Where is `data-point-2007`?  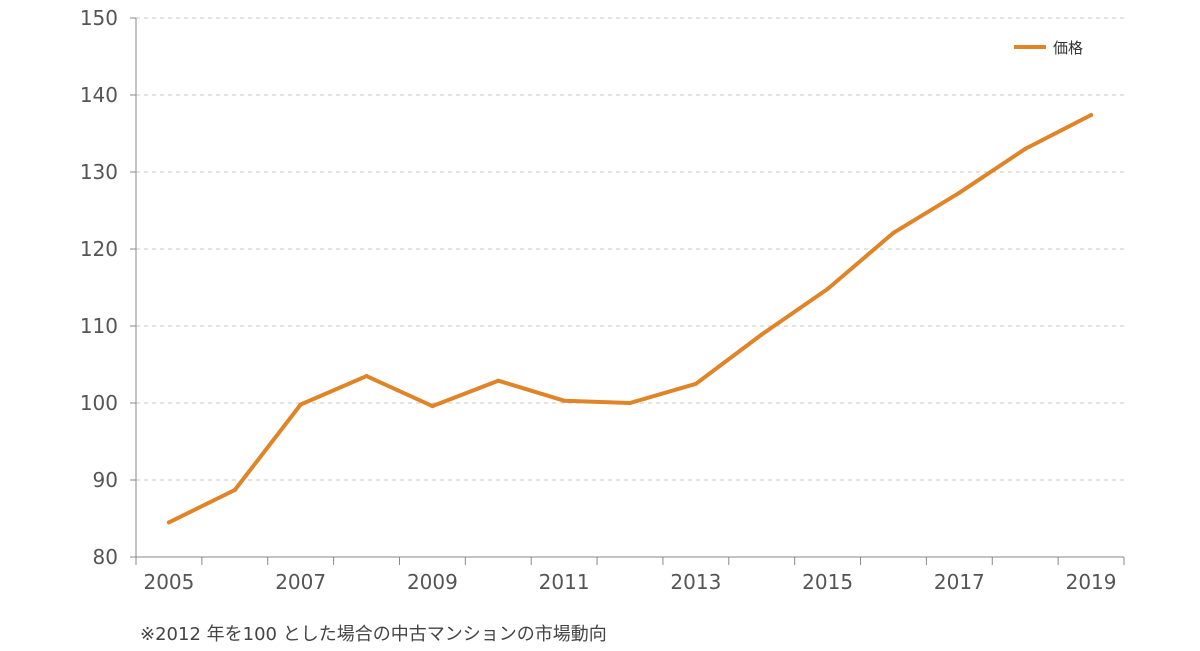 data-point-2007 is located at coordinates (300, 404).